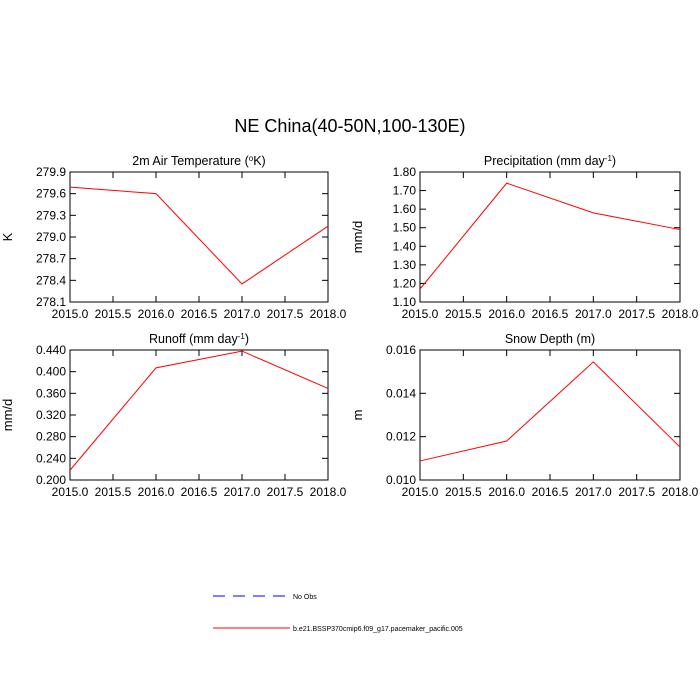 Image resolution: width=700 pixels, height=700 pixels. I want to click on panel-title-part: Runoff (mm day, so click(193, 339).